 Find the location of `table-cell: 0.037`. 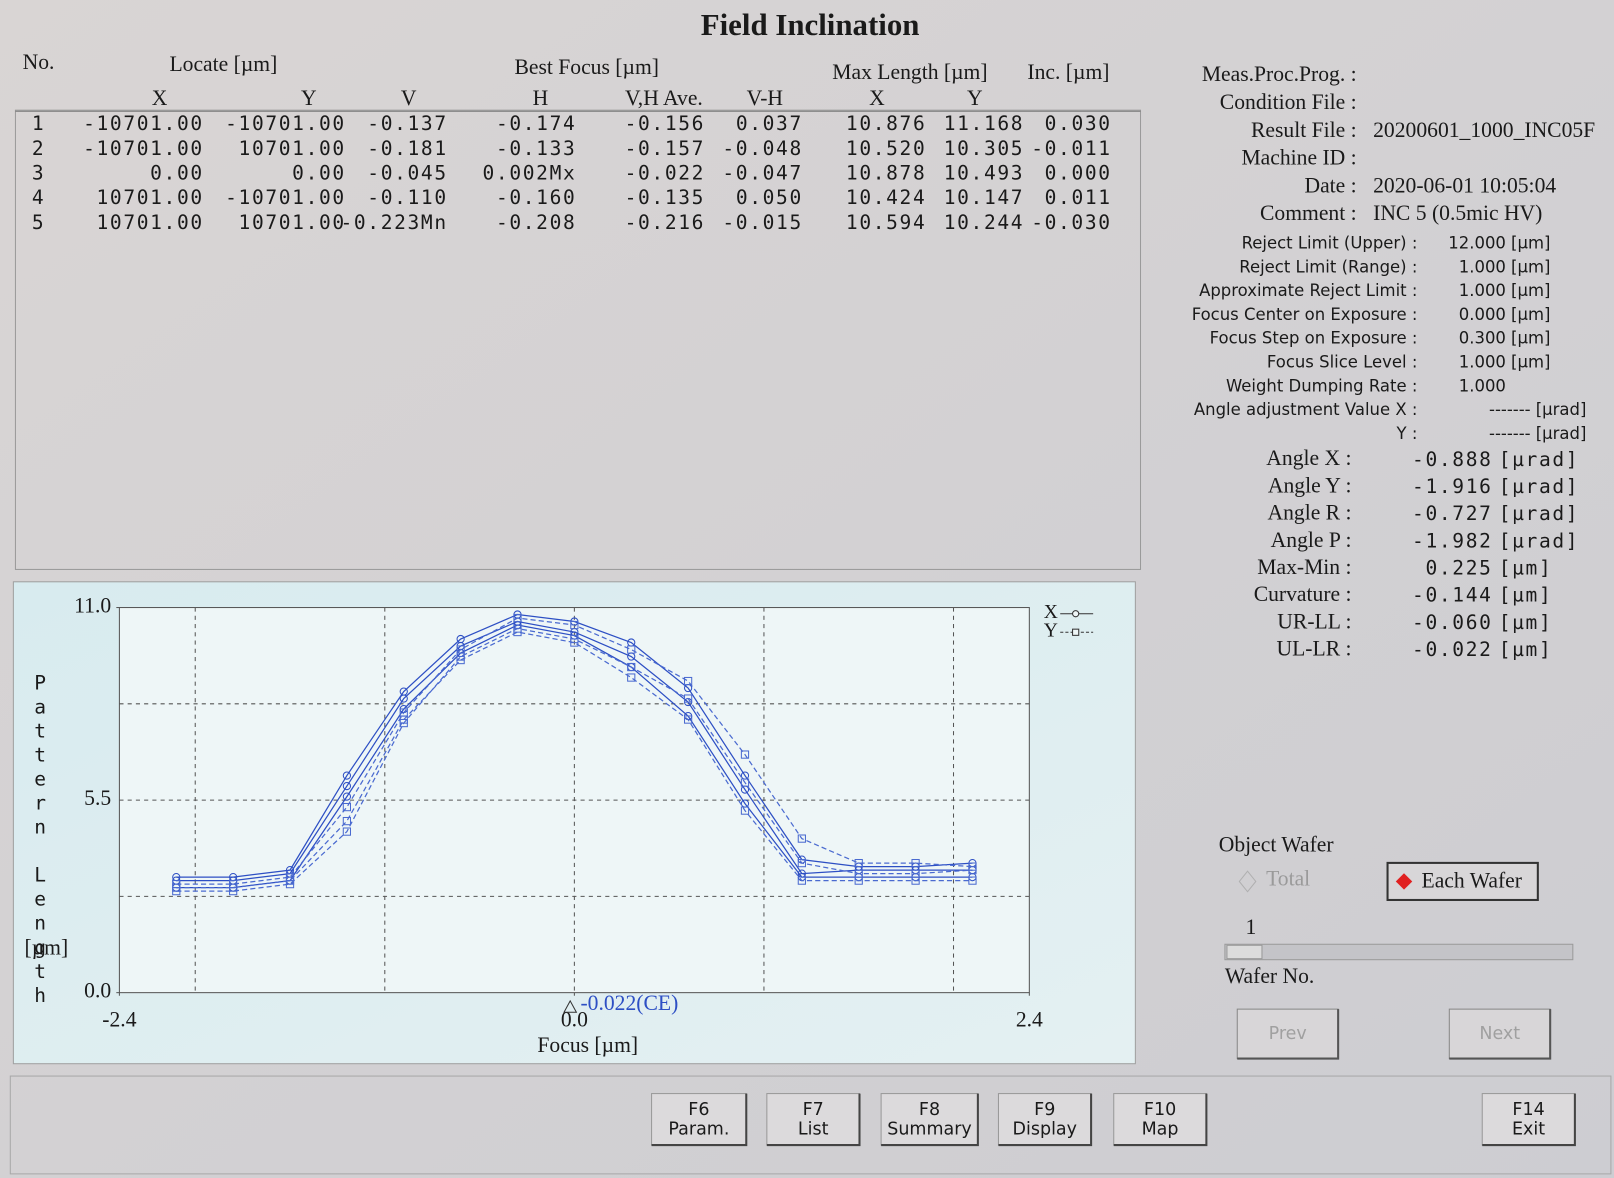

table-cell: 0.037 is located at coordinates (769, 123).